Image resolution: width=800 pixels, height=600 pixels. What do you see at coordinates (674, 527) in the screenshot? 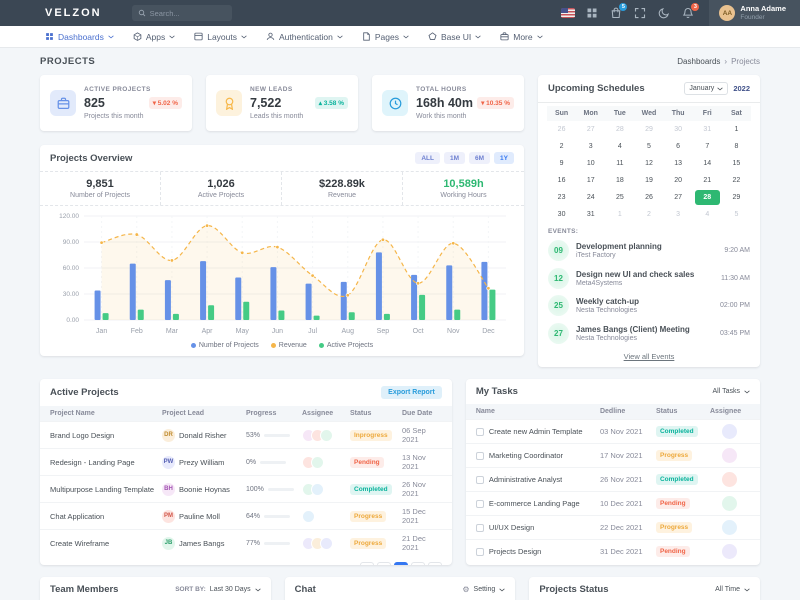
I see `status-badge: Progress` at bounding box center [674, 527].